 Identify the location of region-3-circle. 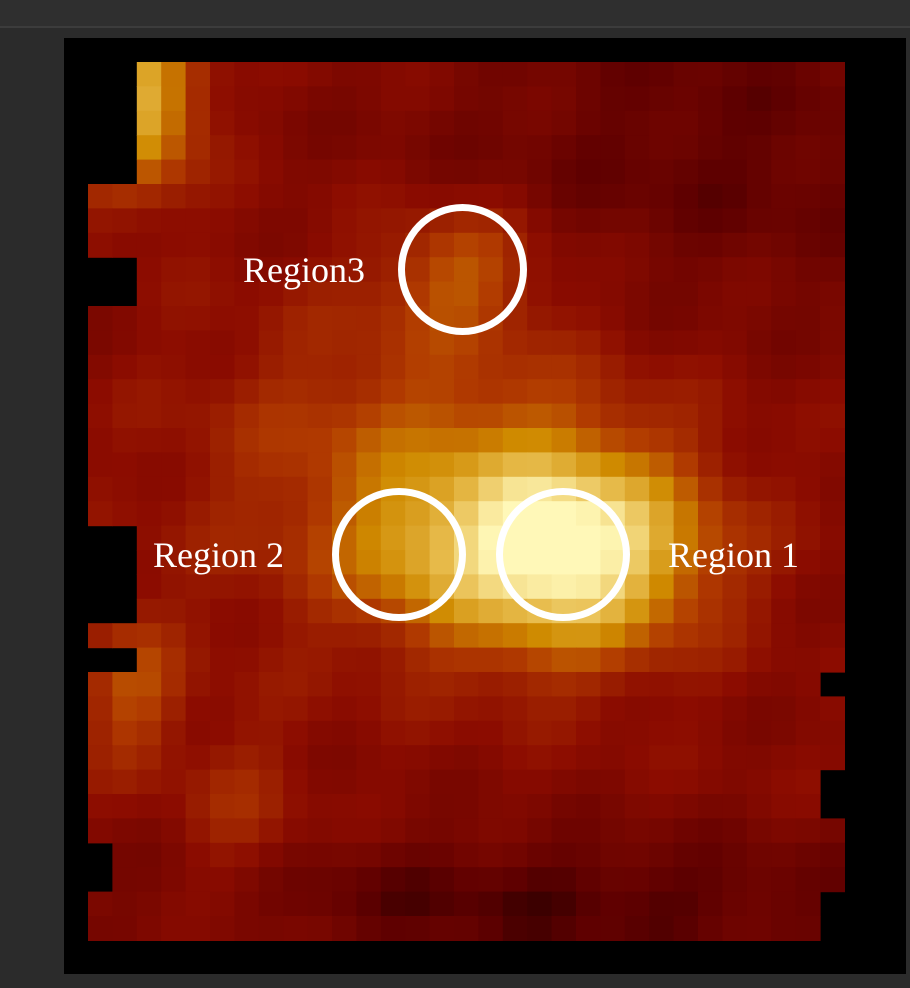
(462, 269).